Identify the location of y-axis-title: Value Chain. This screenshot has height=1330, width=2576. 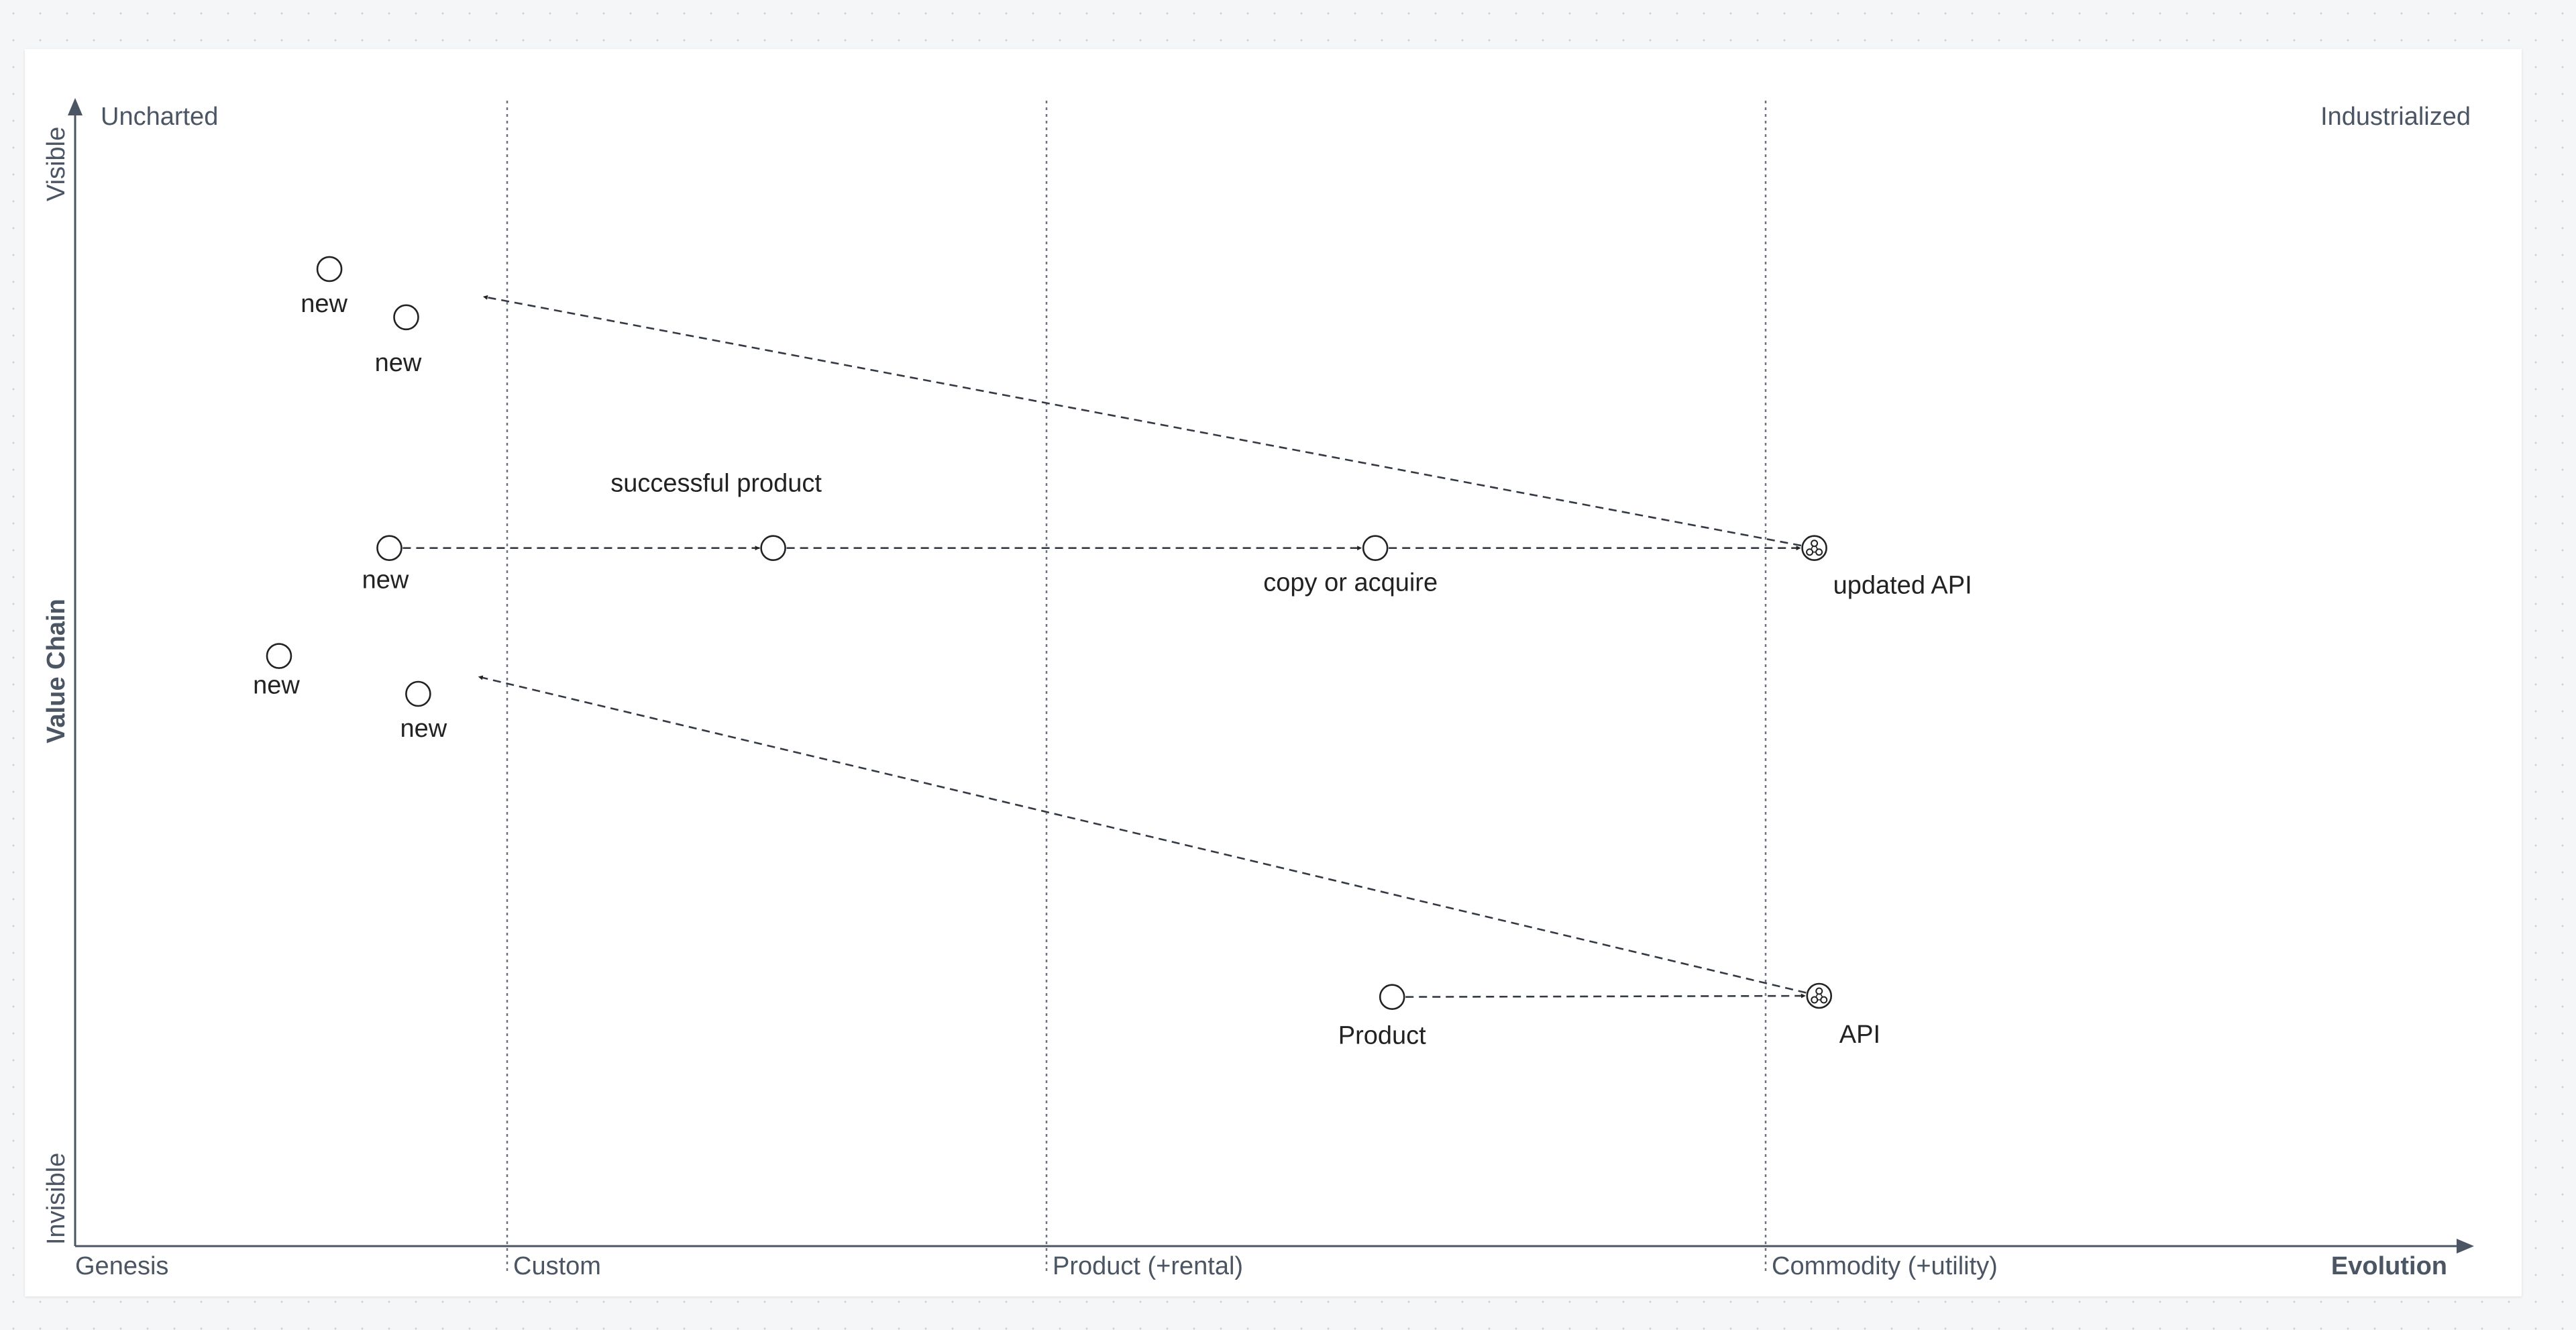
(56, 671).